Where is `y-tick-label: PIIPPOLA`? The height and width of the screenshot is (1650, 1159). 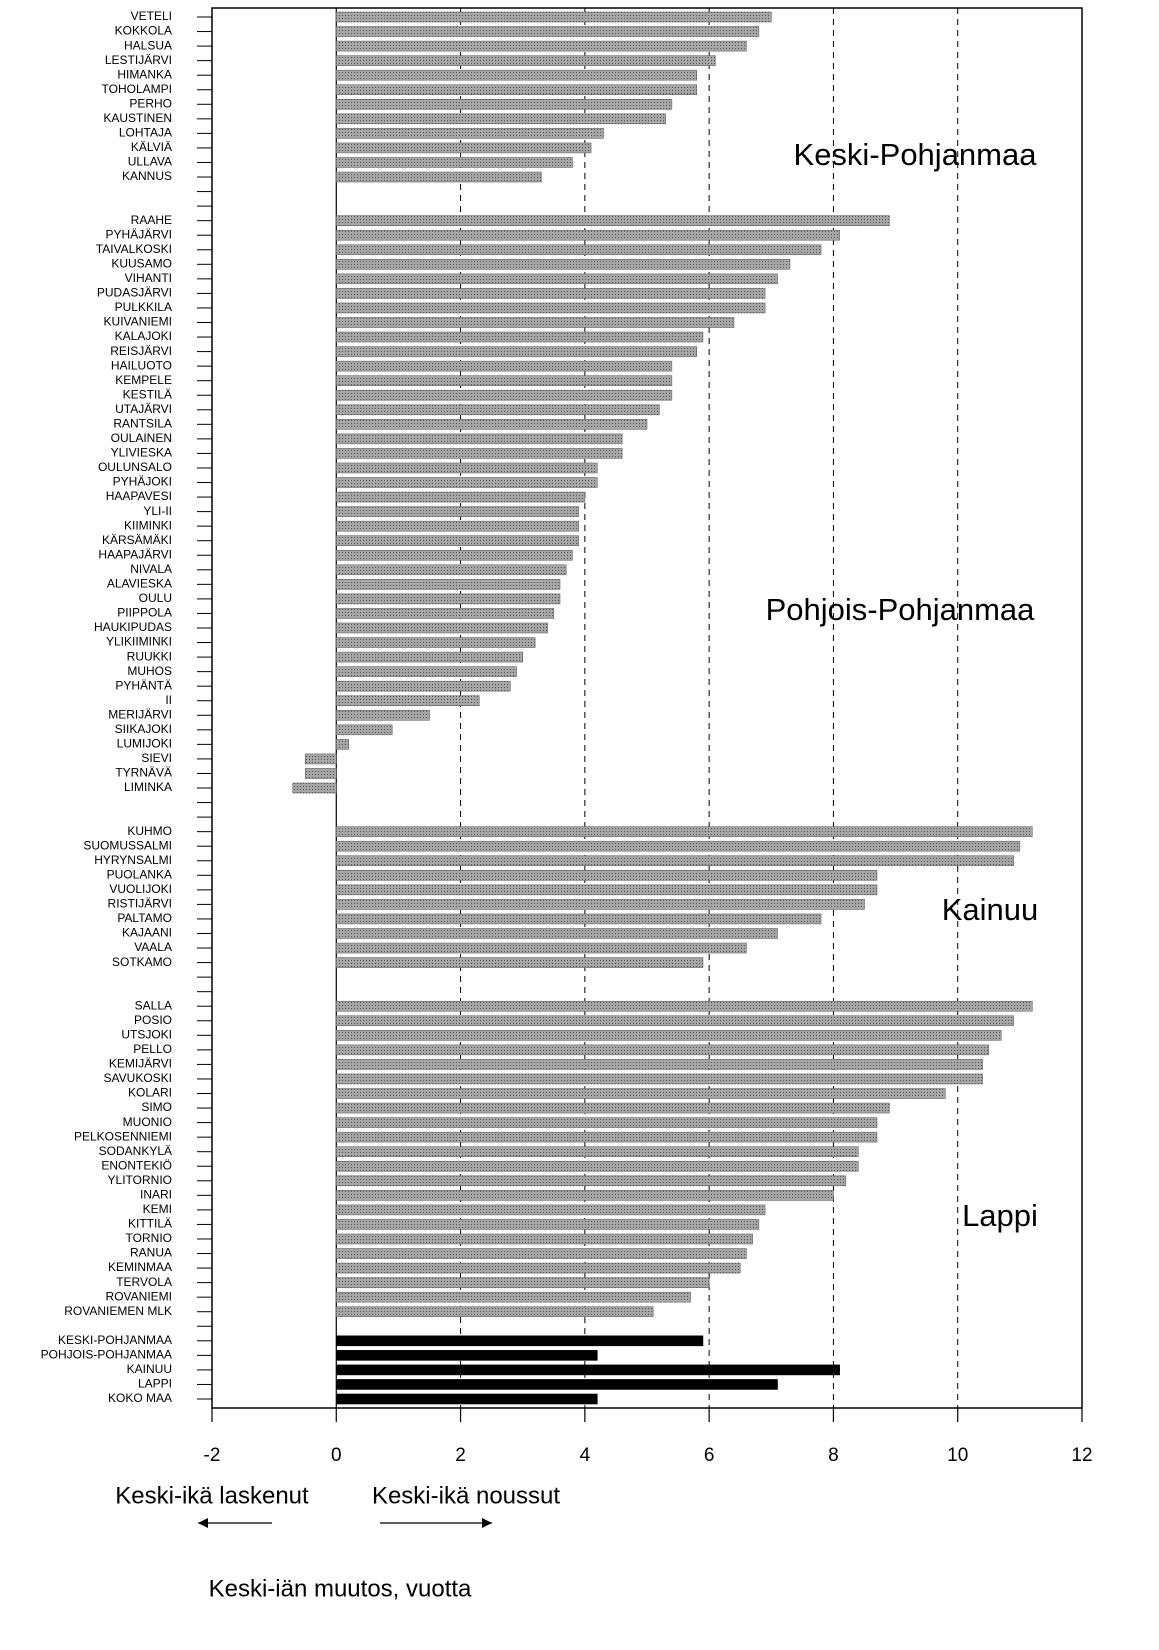 y-tick-label: PIIPPOLA is located at coordinates (144, 613).